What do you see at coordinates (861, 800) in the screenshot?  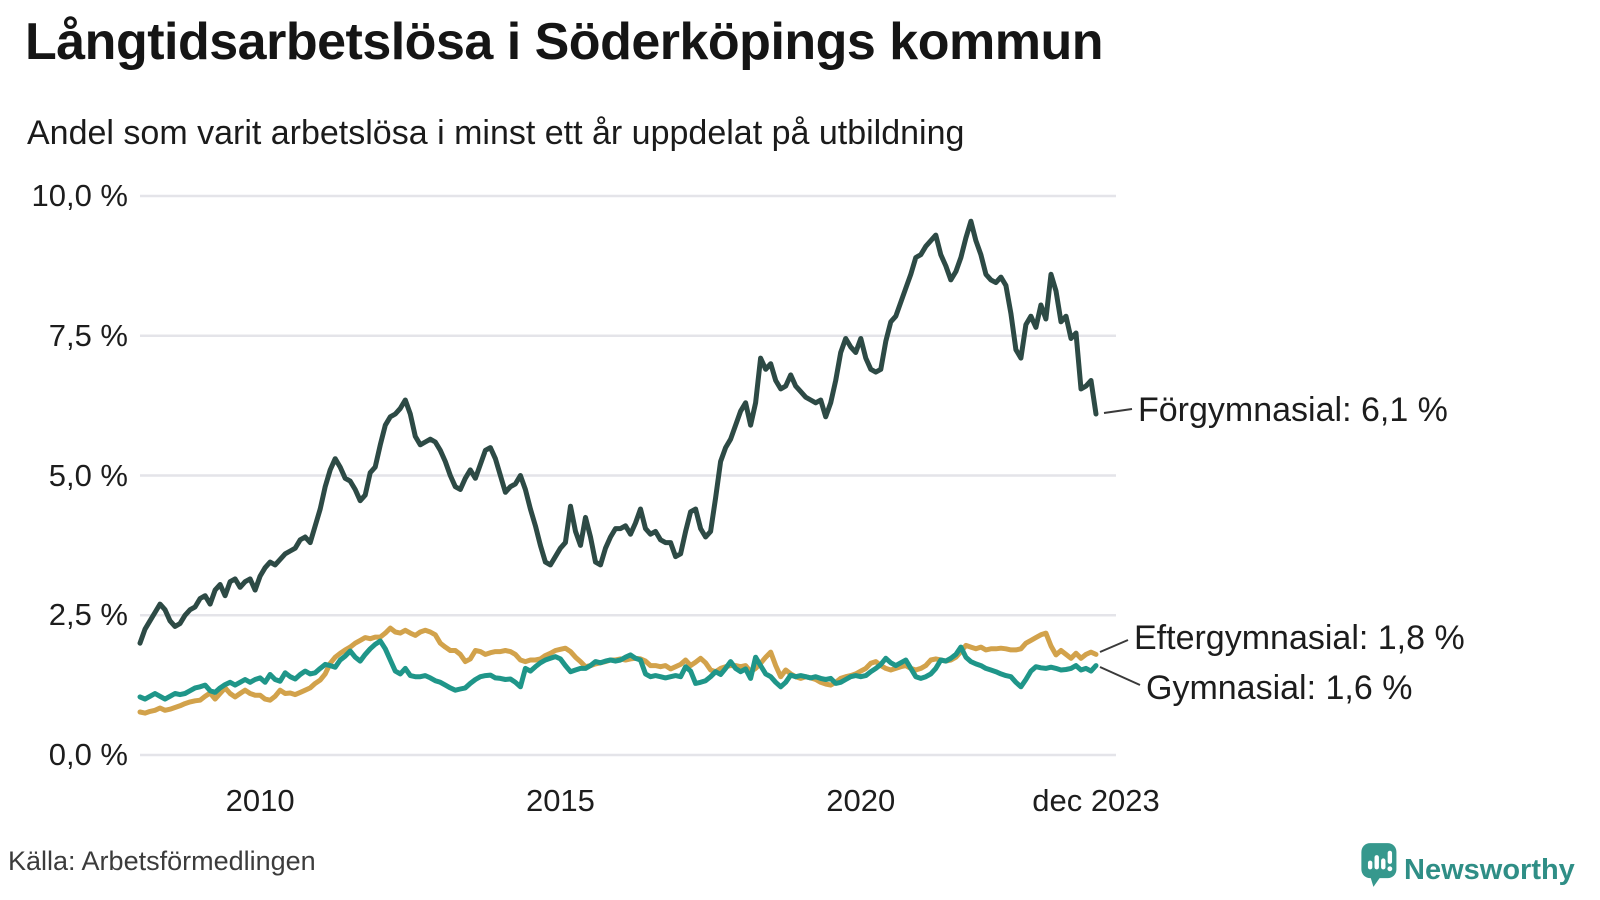 I see `x-tick-label: 2020` at bounding box center [861, 800].